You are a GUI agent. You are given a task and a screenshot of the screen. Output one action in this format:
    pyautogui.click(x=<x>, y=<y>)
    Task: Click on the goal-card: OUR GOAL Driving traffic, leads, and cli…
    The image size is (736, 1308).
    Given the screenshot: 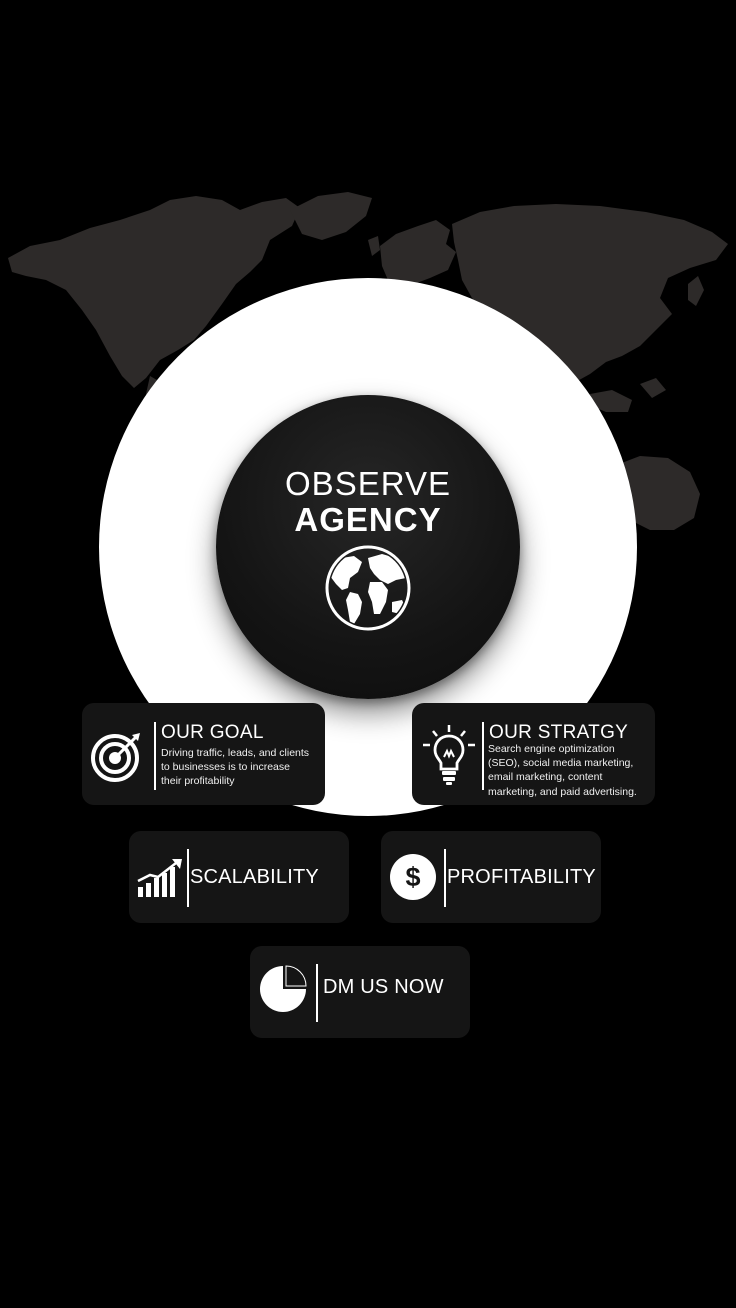 What is the action you would take?
    pyautogui.click(x=203, y=754)
    